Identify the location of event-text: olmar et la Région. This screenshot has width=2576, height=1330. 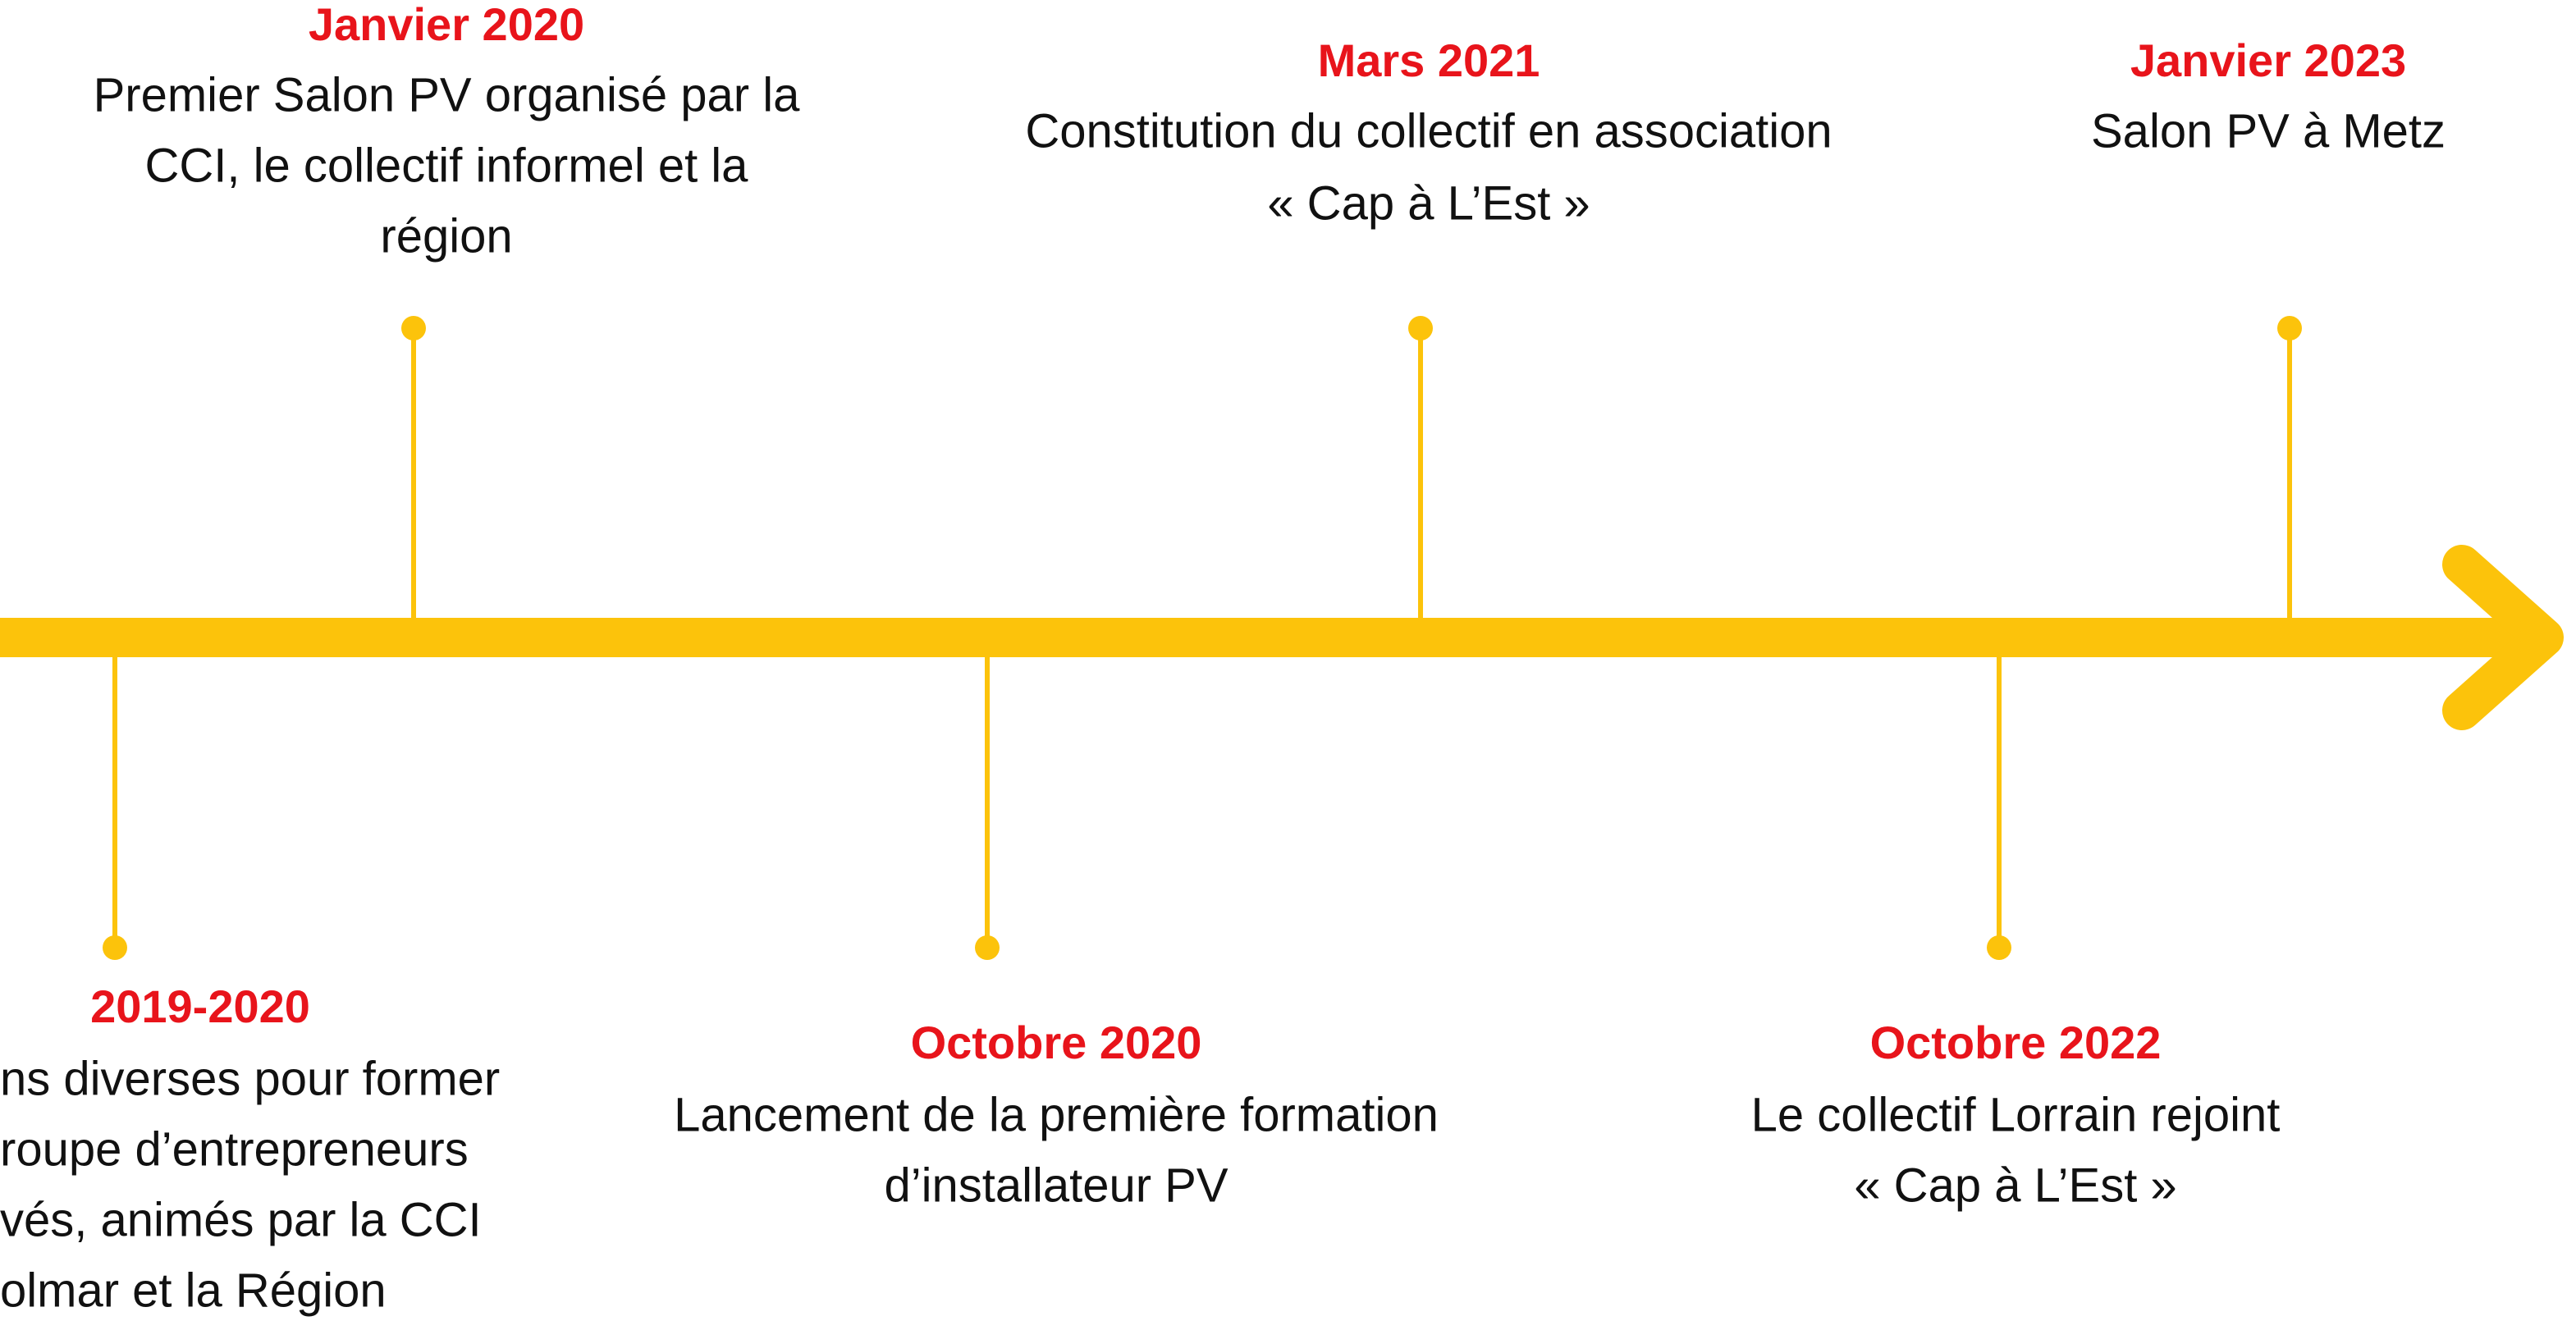
(193, 1290).